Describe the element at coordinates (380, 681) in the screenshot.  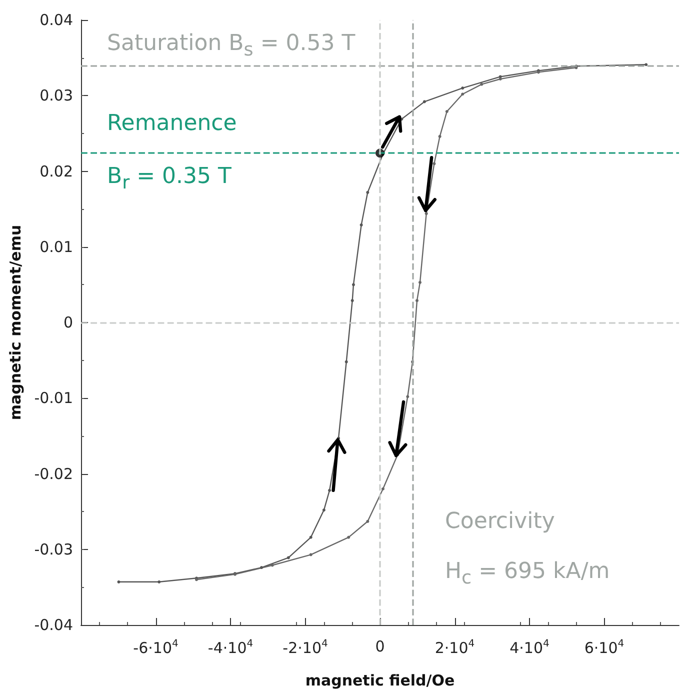
I see `x-axis-title: magnetic field/Oe` at that location.